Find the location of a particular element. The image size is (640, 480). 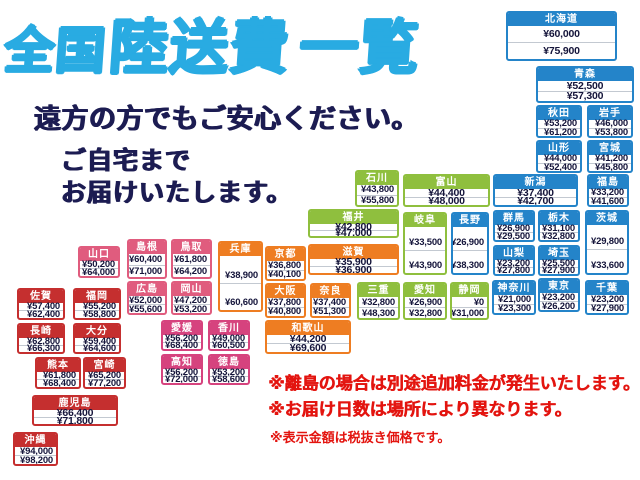

prefecture-box: 宮崎 ¥65,200 ¥77,200 is located at coordinates (104, 373).